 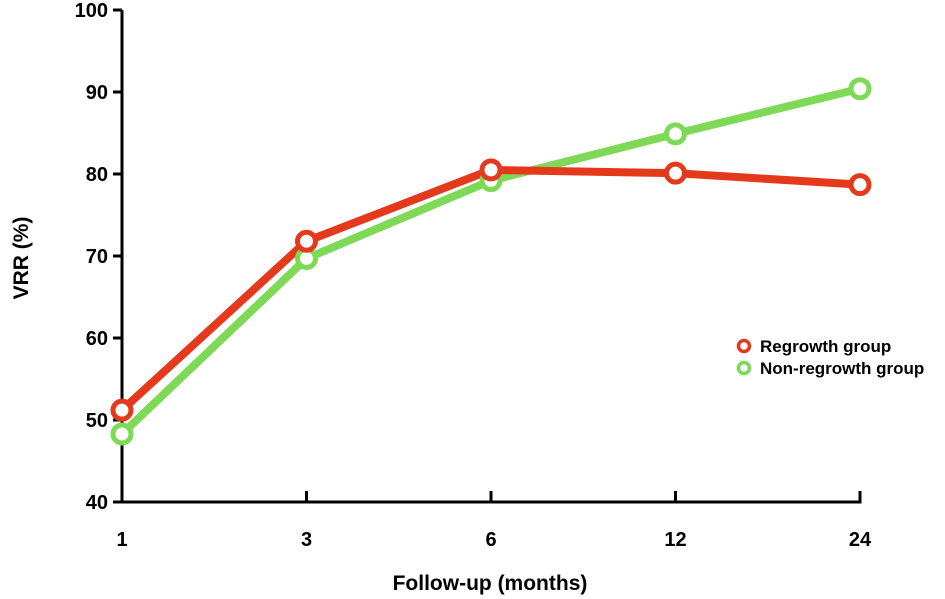 I want to click on legend-label: Regrowth group, so click(x=825, y=346).